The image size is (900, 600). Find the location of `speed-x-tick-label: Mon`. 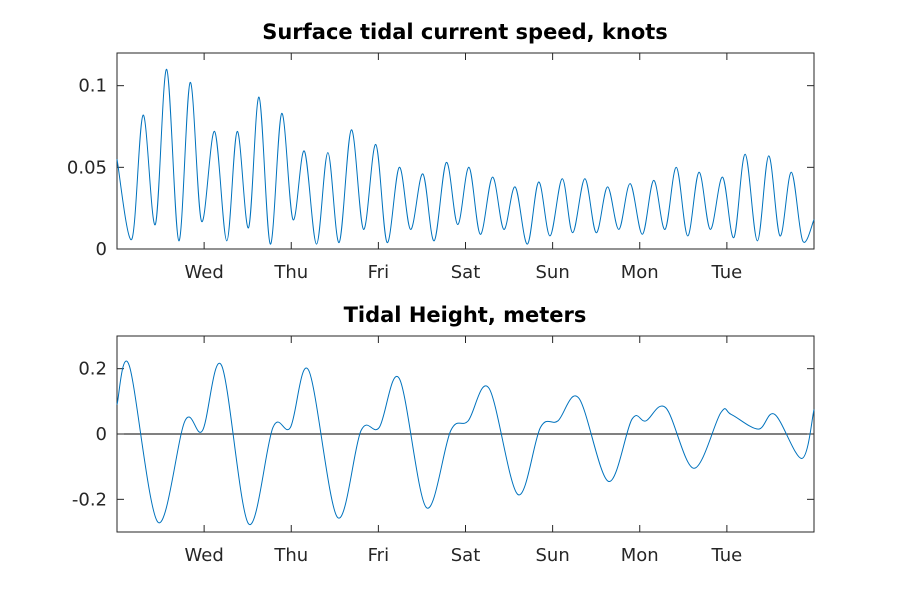

speed-x-tick-label: Mon is located at coordinates (640, 272).